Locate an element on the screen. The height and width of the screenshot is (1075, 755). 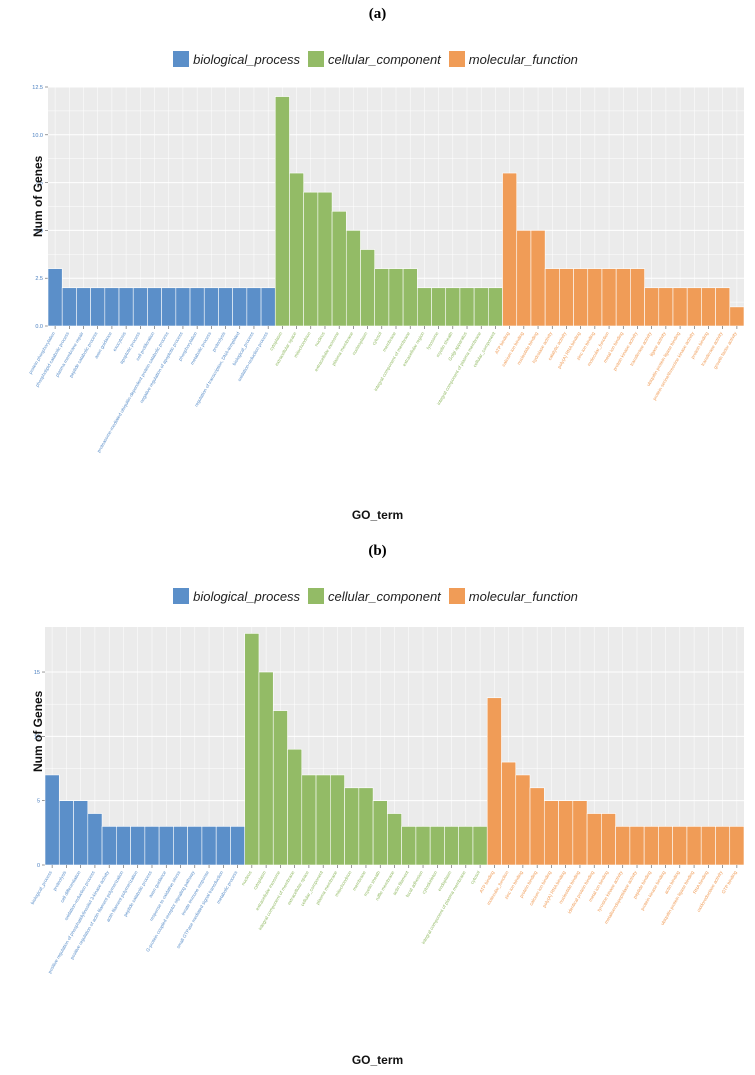
bar-peptide-catabolic-process is located at coordinates (98, 307).